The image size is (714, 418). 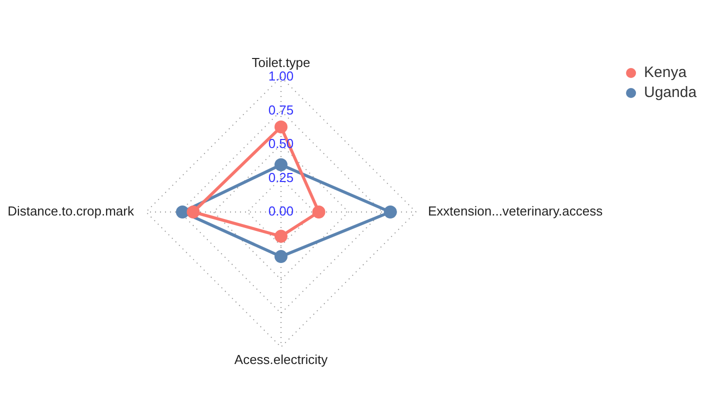 I want to click on legend-label: Kenya, so click(x=665, y=73).